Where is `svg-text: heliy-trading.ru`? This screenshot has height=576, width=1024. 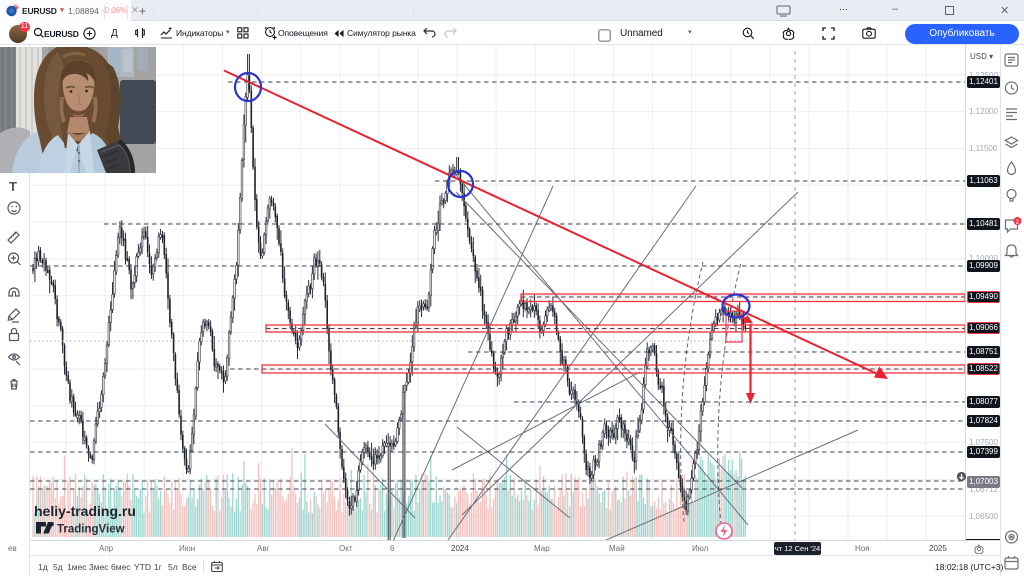
svg-text: heliy-trading.ru is located at coordinates (85, 511).